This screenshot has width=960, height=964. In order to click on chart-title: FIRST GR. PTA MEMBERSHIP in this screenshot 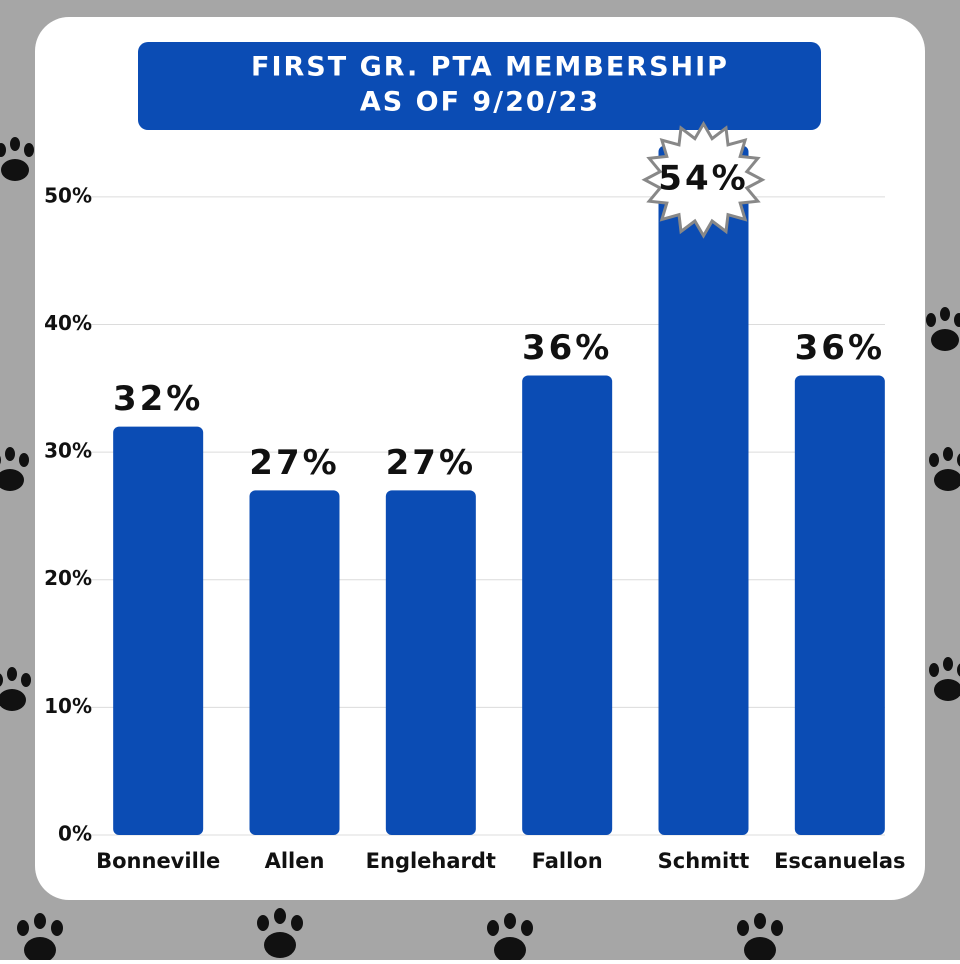, I will do `click(490, 67)`.